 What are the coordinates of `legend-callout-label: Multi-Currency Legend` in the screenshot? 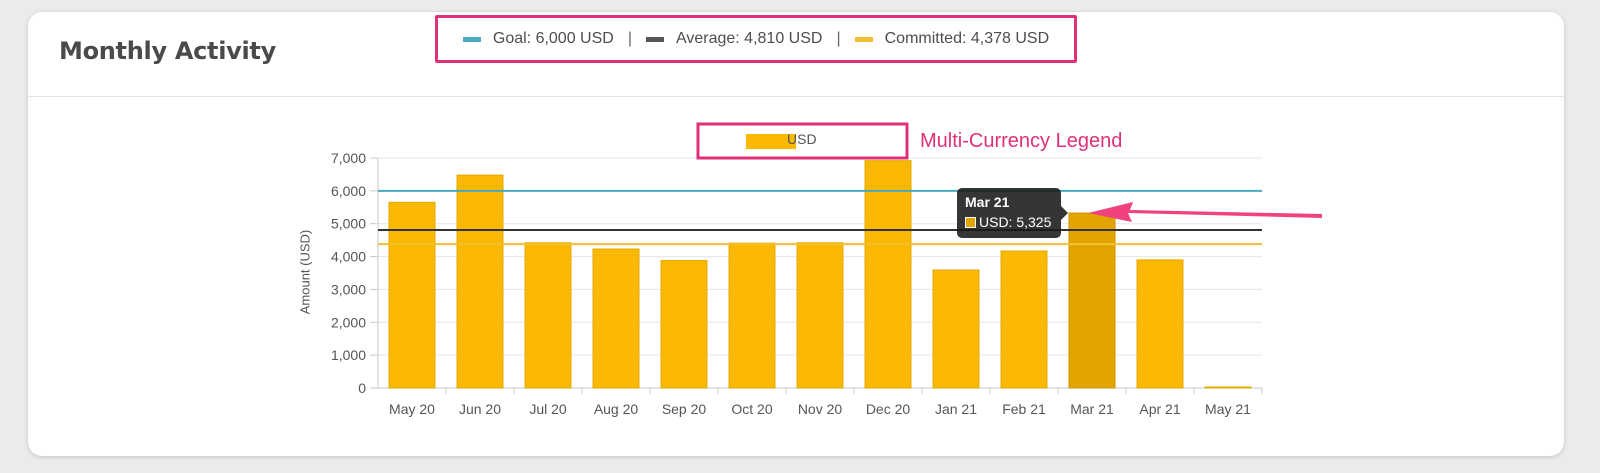 It's located at (1021, 141).